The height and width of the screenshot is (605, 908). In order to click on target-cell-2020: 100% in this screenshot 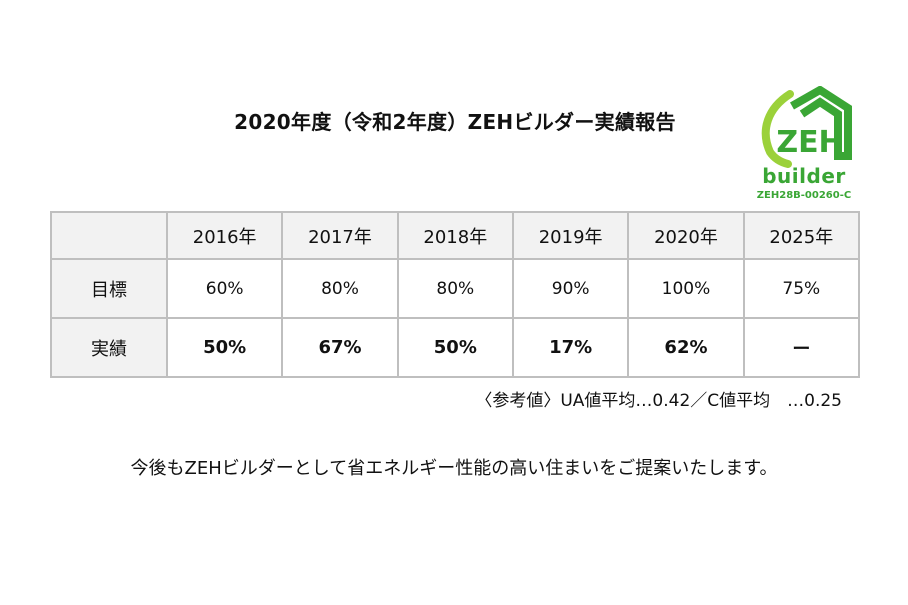, I will do `click(686, 288)`.